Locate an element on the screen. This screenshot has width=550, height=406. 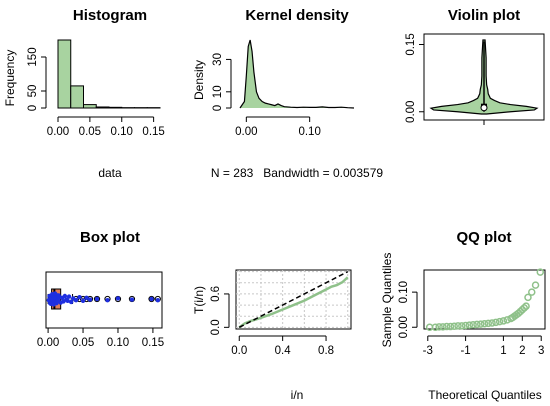
trace-frame is located at coordinates (293, 299).